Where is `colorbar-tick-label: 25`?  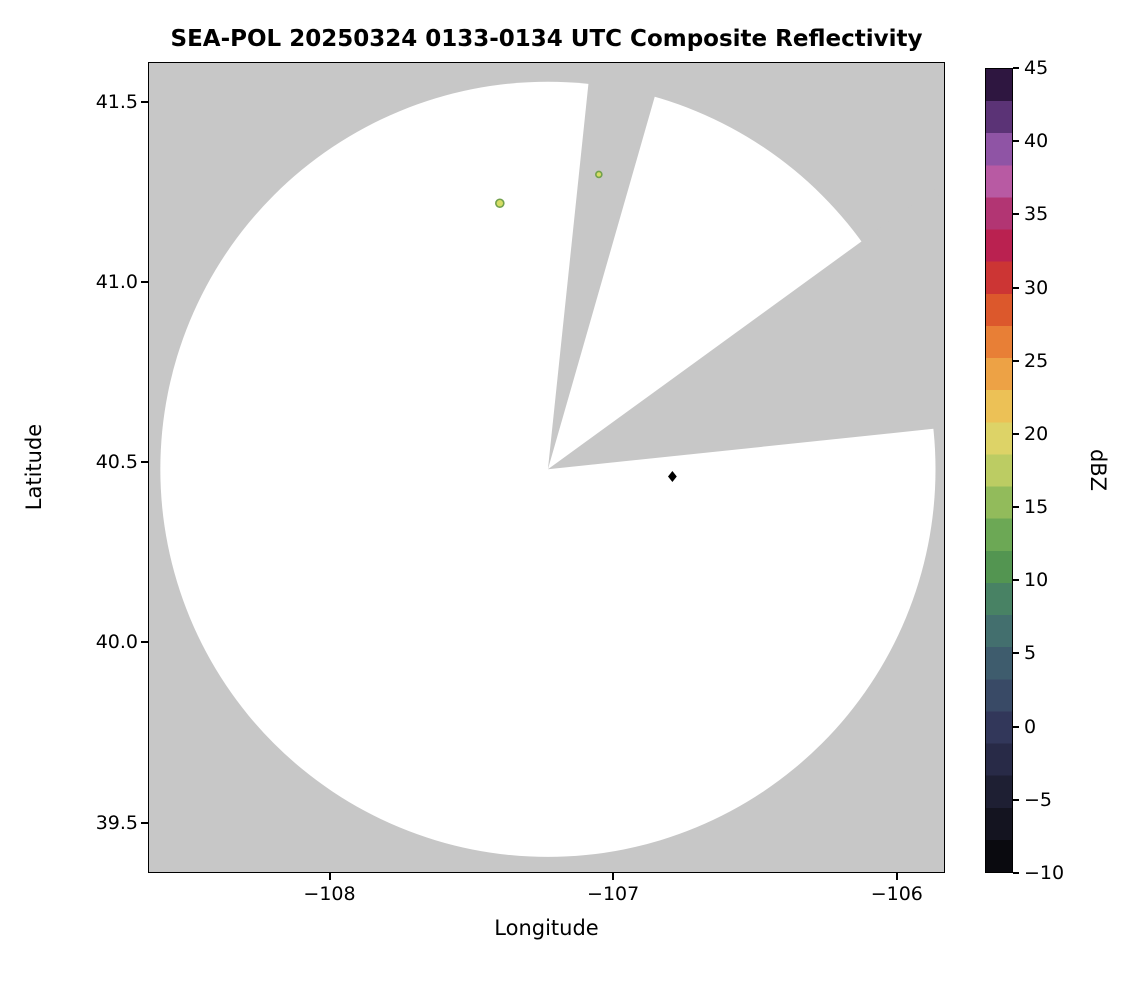 colorbar-tick-label: 25 is located at coordinates (1036, 360).